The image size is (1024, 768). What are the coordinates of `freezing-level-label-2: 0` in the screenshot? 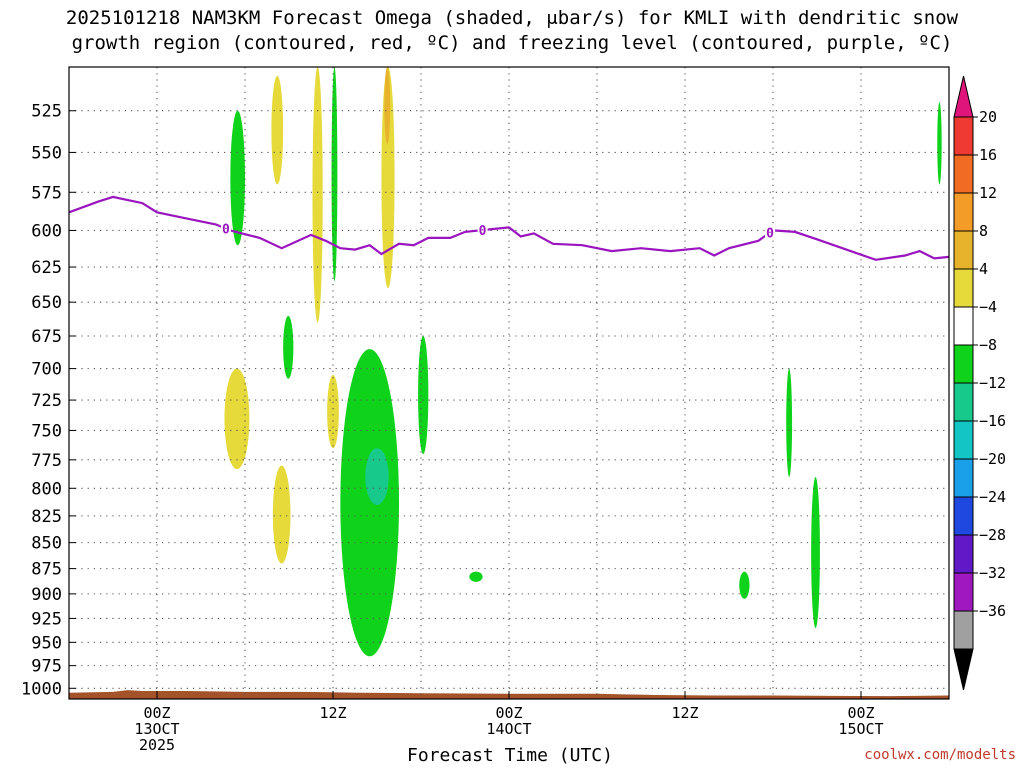 It's located at (483, 231).